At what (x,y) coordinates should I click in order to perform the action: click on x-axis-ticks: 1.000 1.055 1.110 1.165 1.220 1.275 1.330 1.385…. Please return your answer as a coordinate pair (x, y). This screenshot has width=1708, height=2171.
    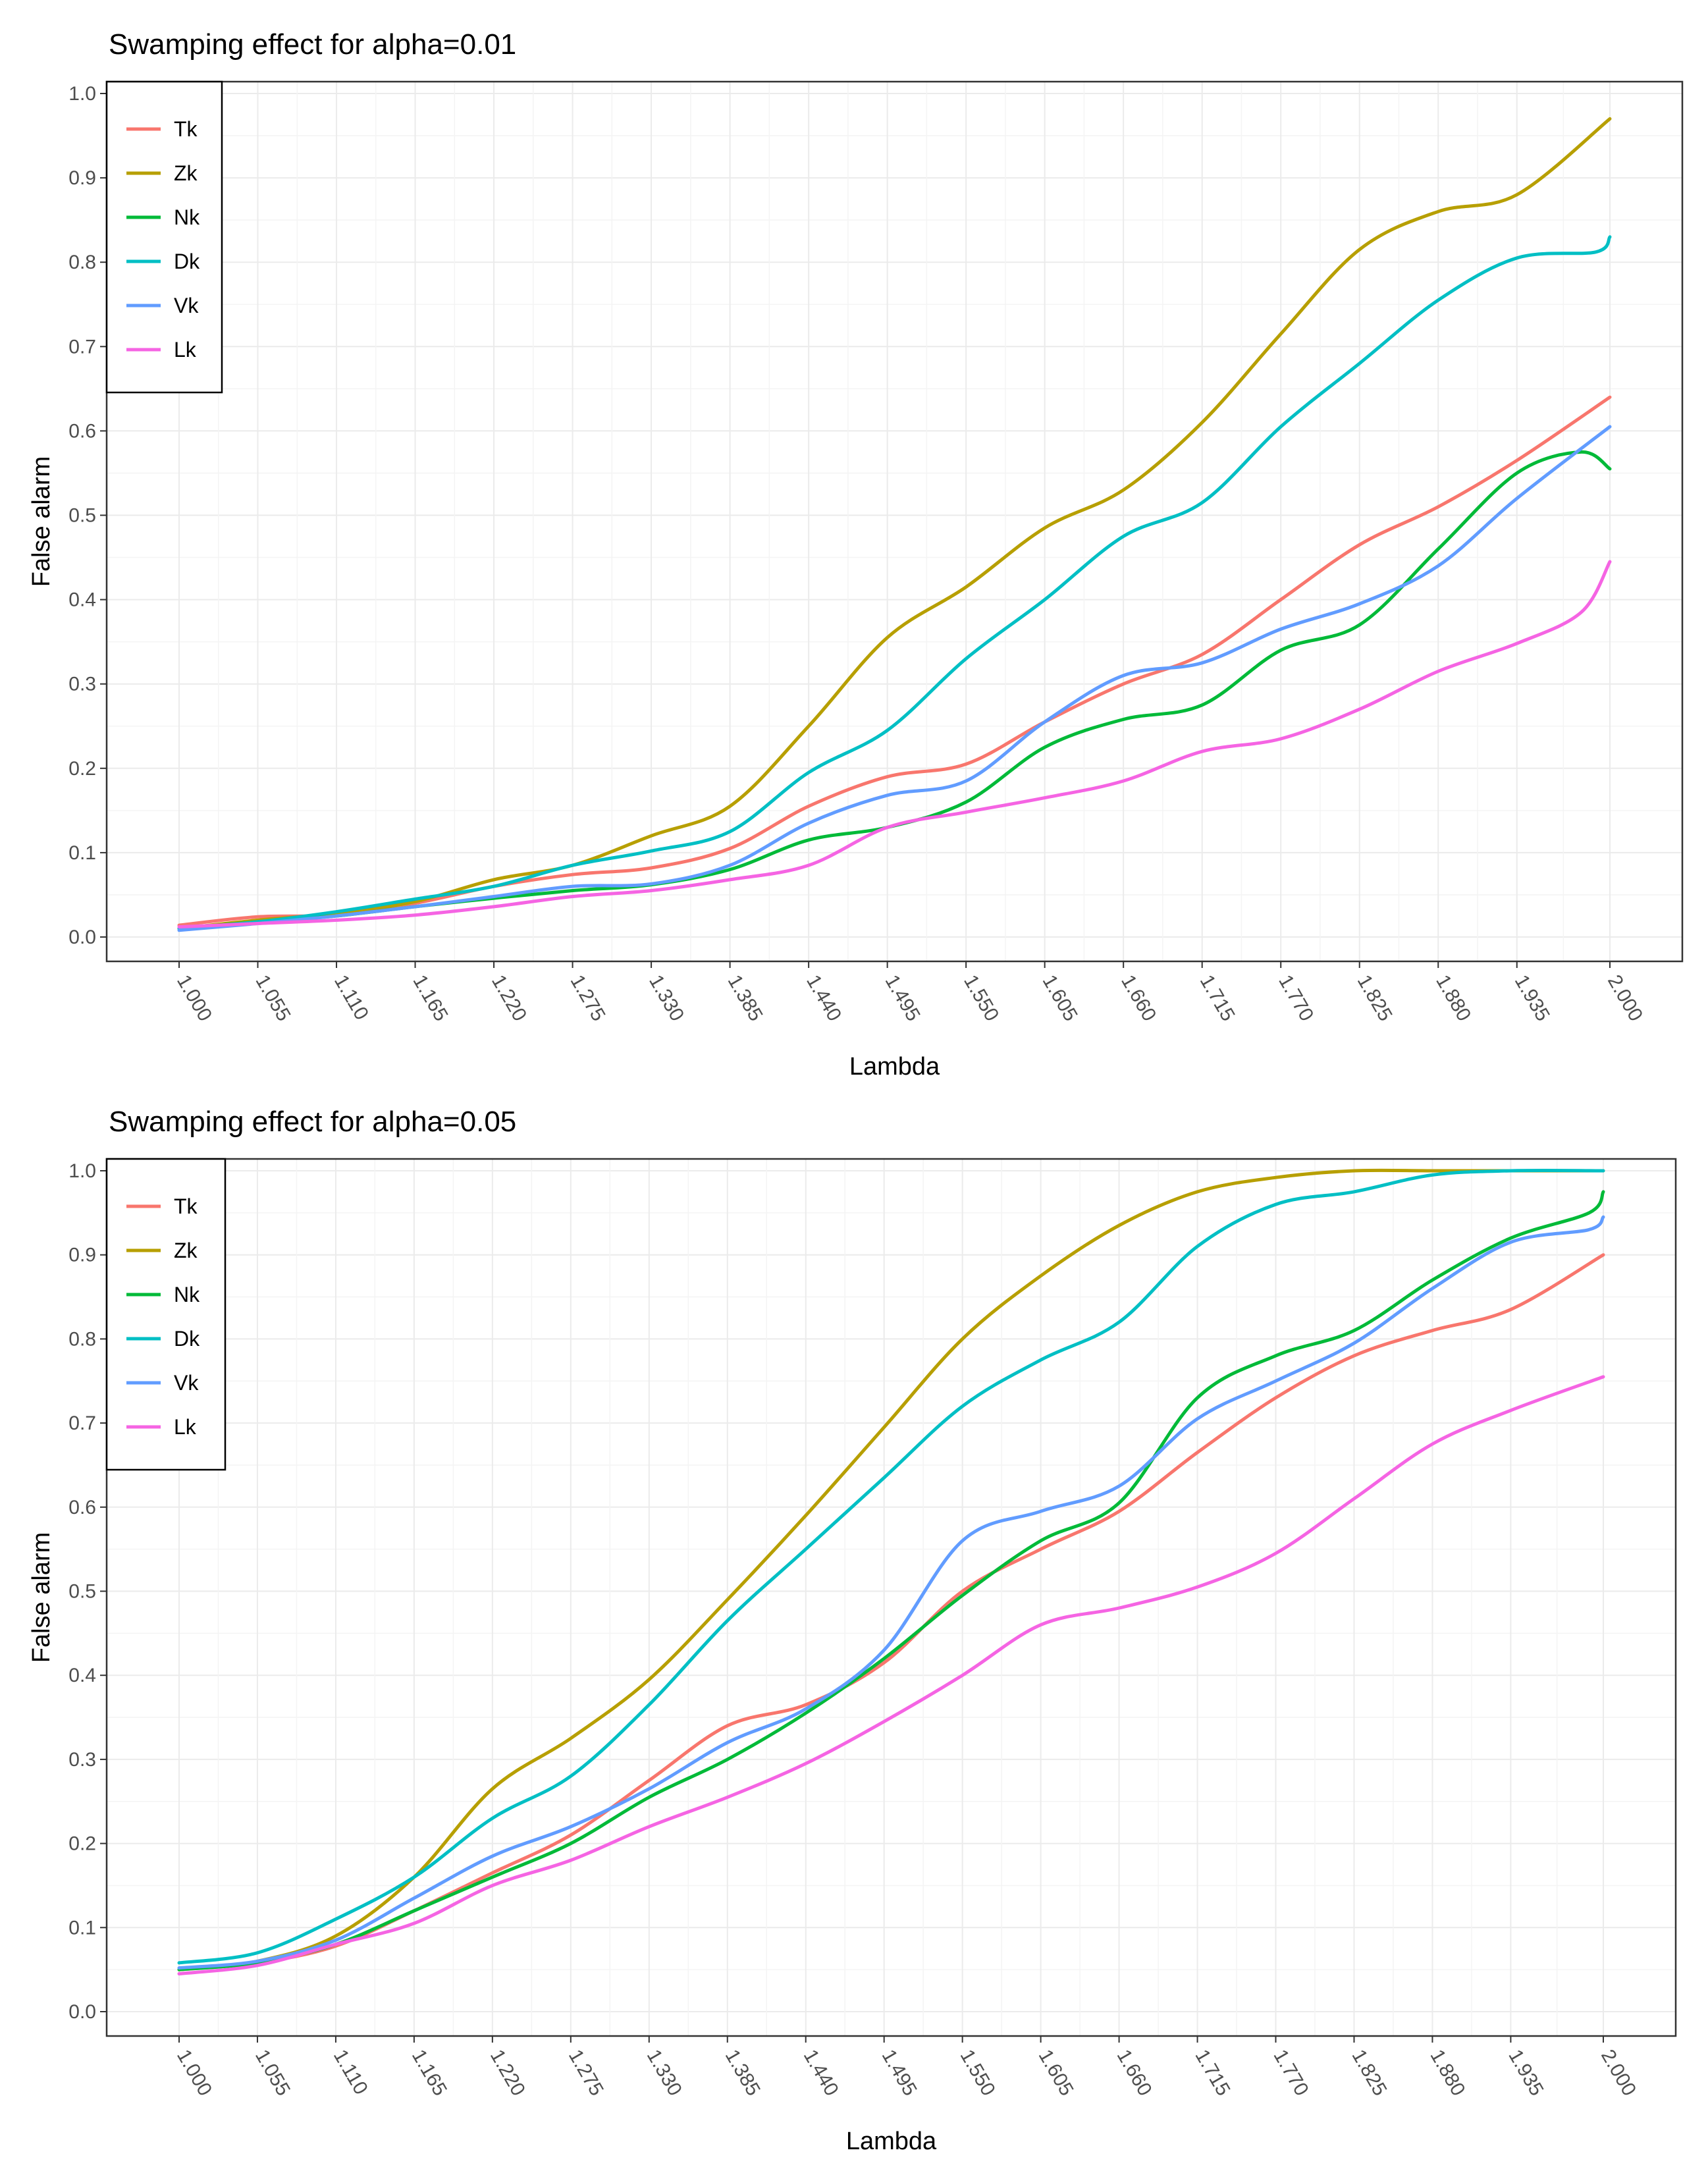
    Looking at the image, I should click on (910, 993).